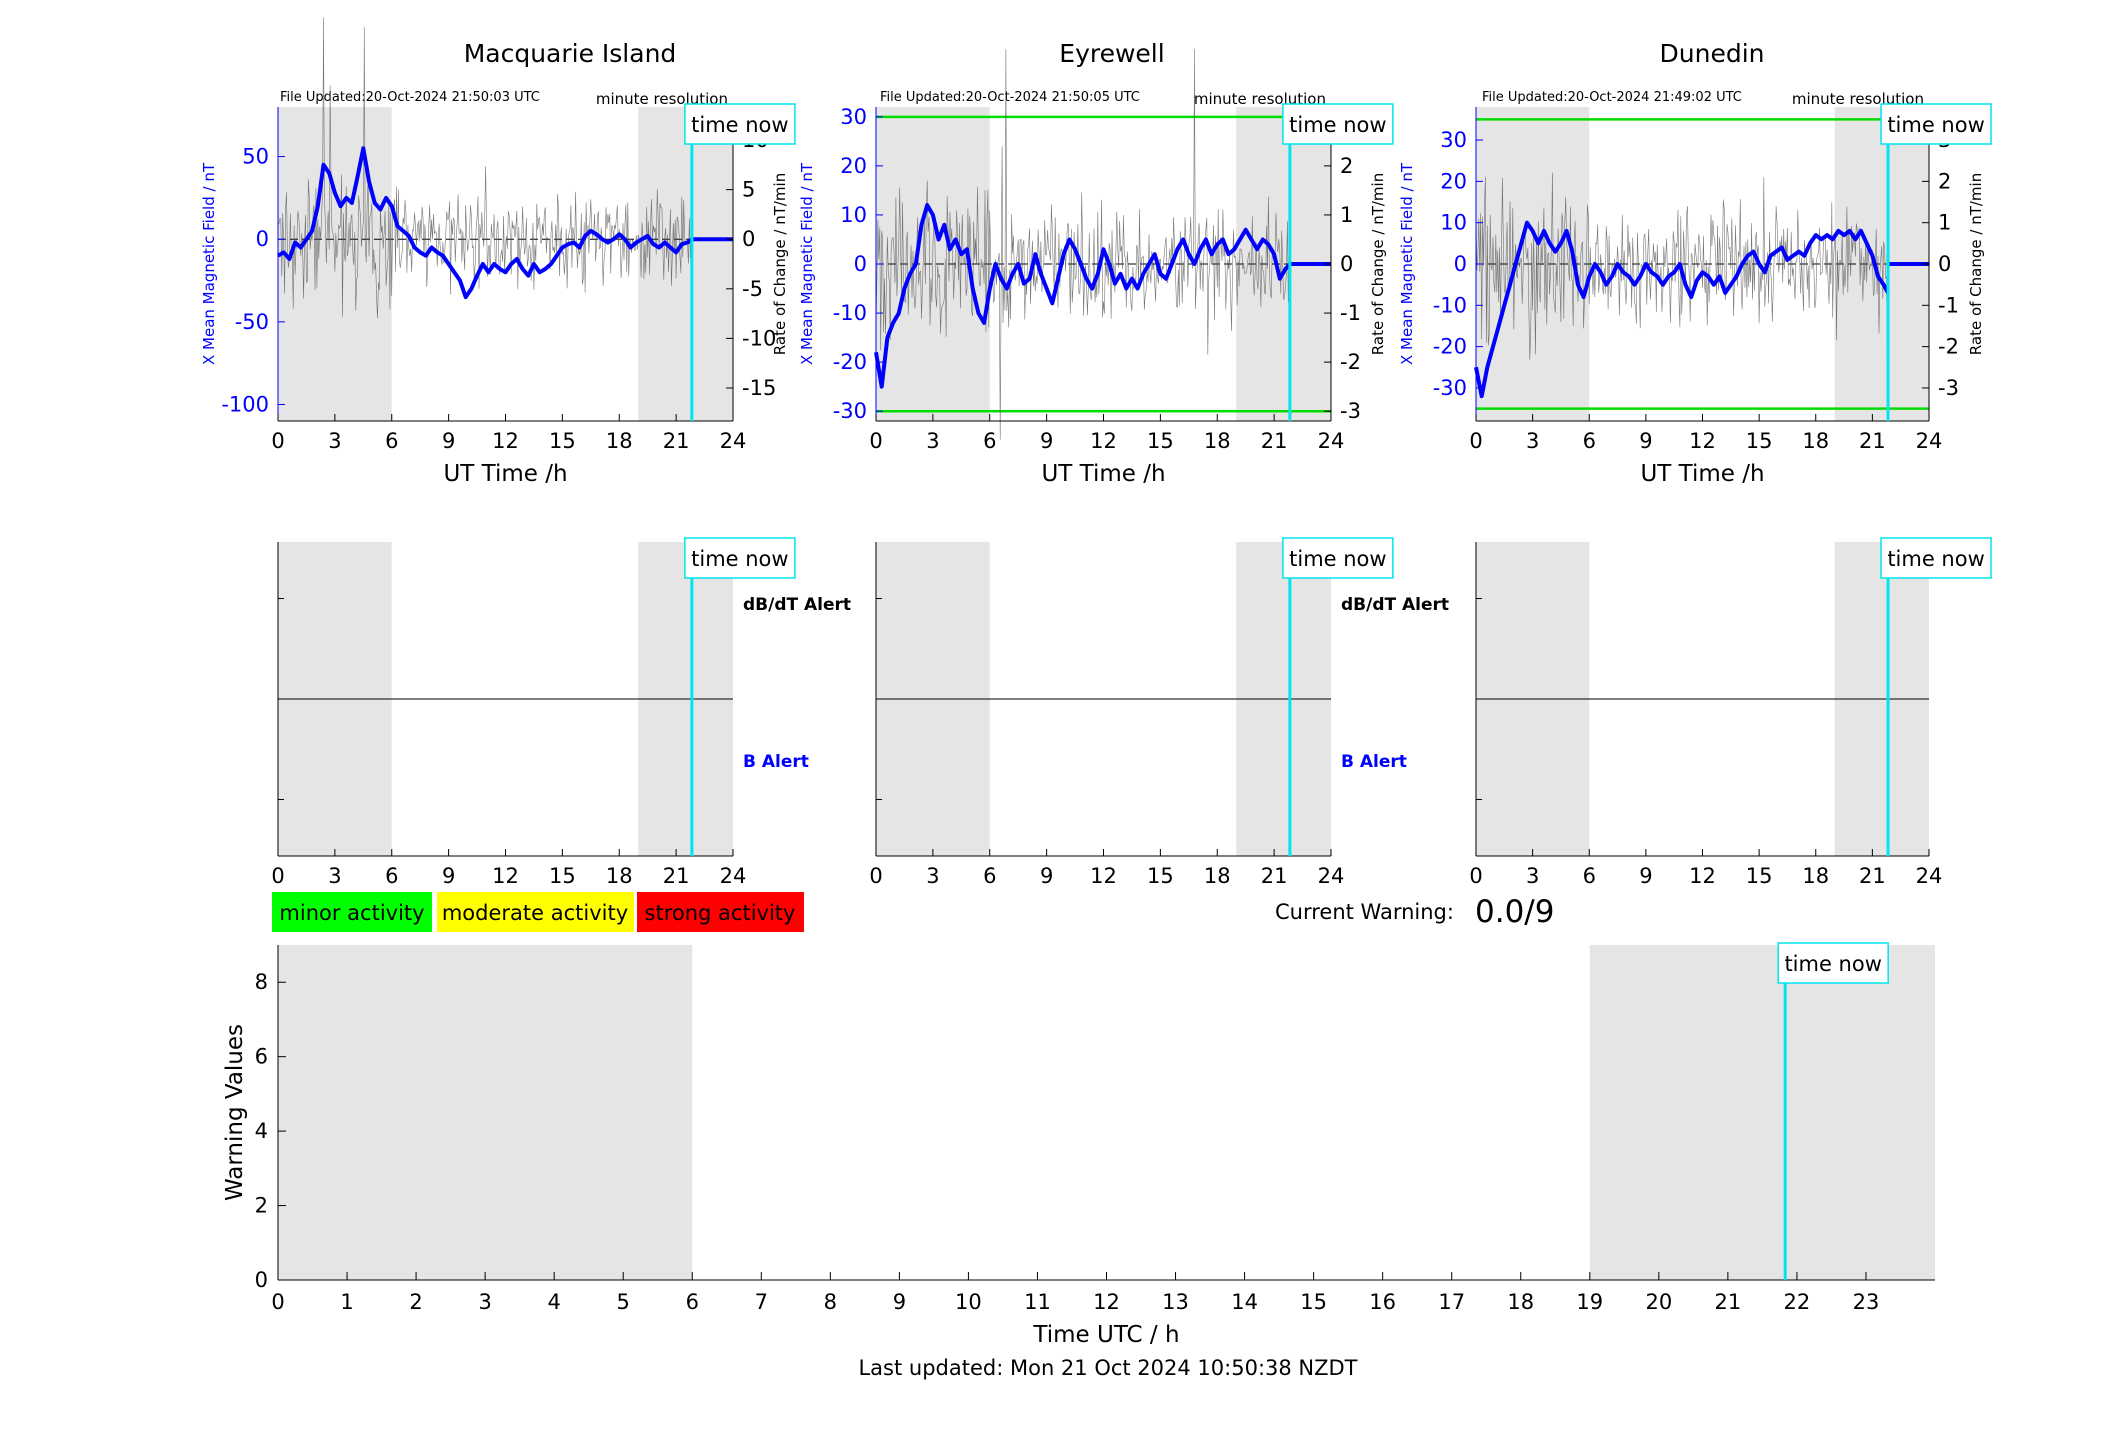 The height and width of the screenshot is (1437, 2117). What do you see at coordinates (850, 313) in the screenshot?
I see `y-tick-label: -10` at bounding box center [850, 313].